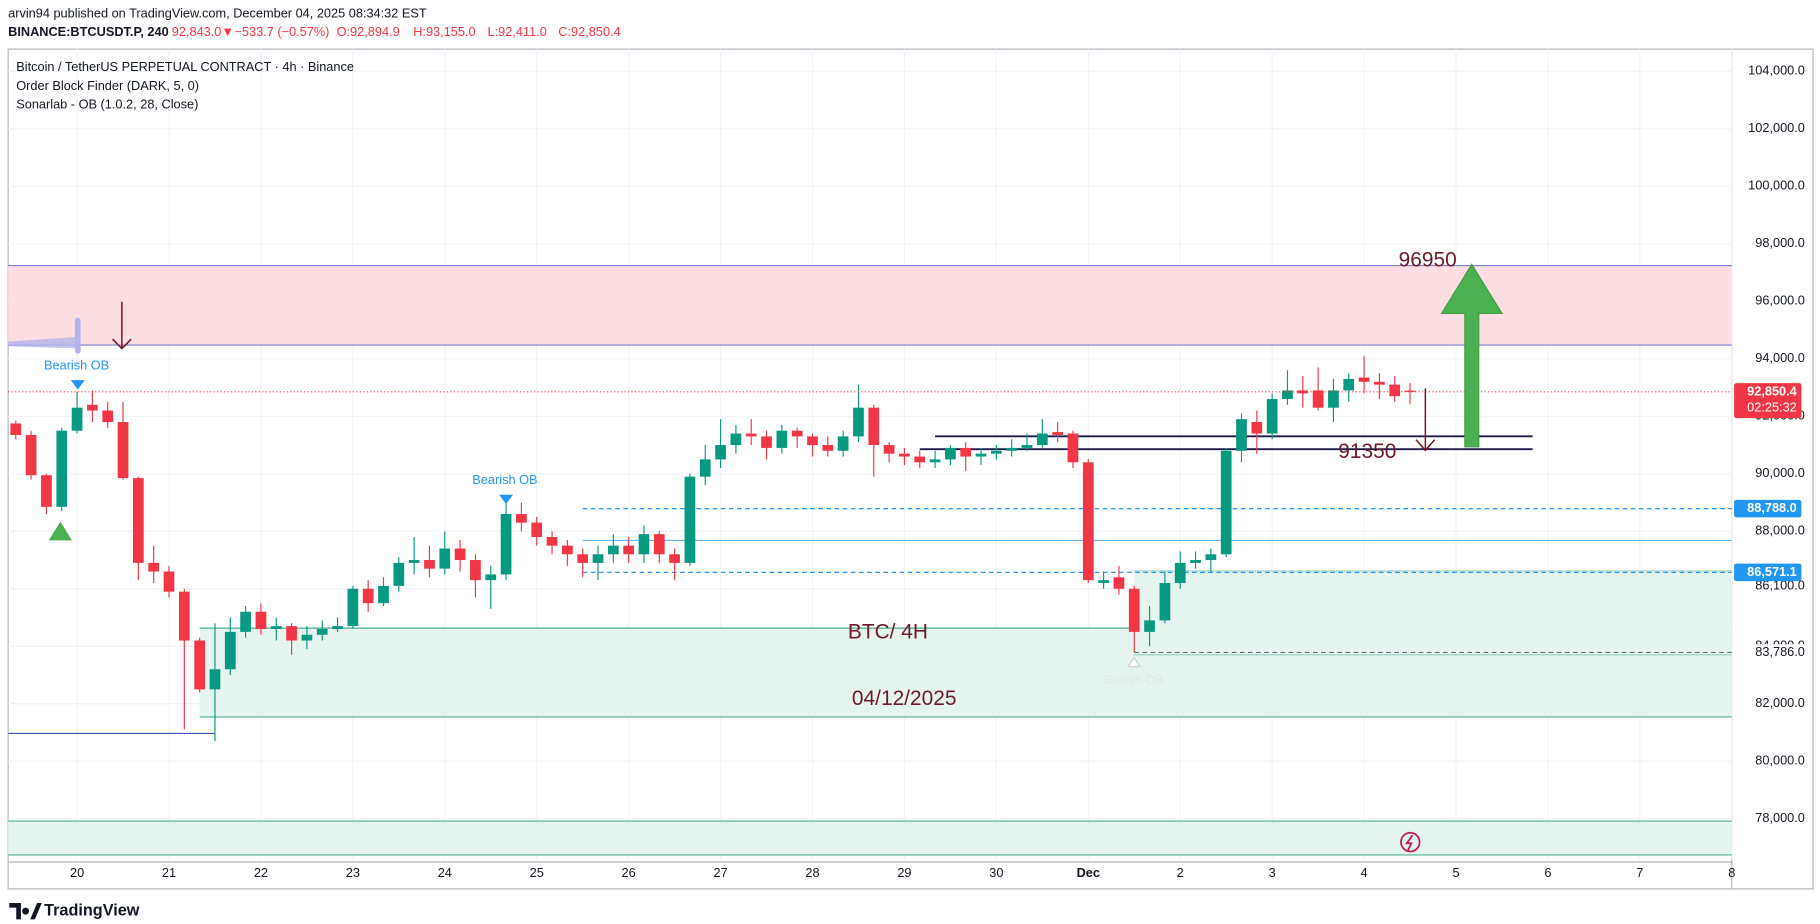 This screenshot has height=924, width=1820. What do you see at coordinates (1776, 127) in the screenshot?
I see `y-tick-label: 102,000.0` at bounding box center [1776, 127].